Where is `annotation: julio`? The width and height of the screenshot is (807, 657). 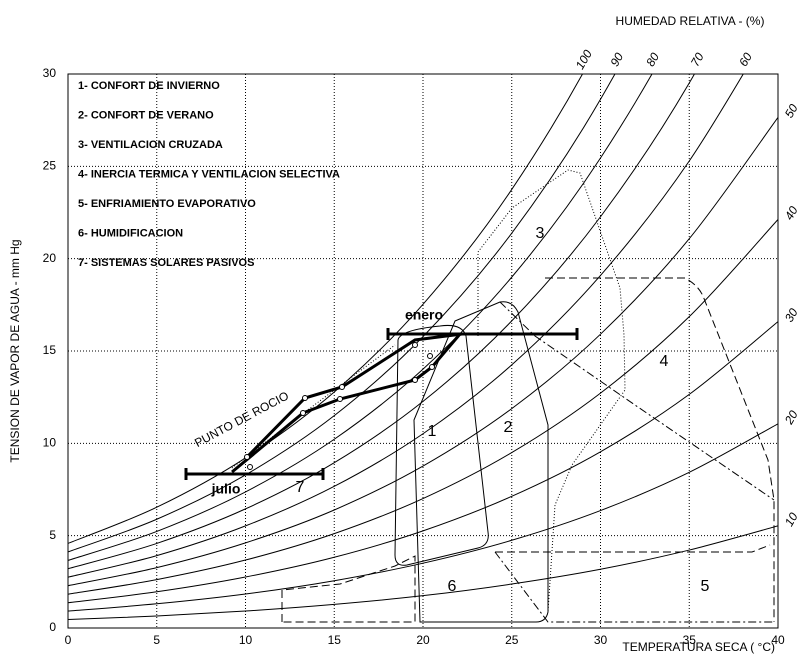 annotation: julio is located at coordinates (226, 489).